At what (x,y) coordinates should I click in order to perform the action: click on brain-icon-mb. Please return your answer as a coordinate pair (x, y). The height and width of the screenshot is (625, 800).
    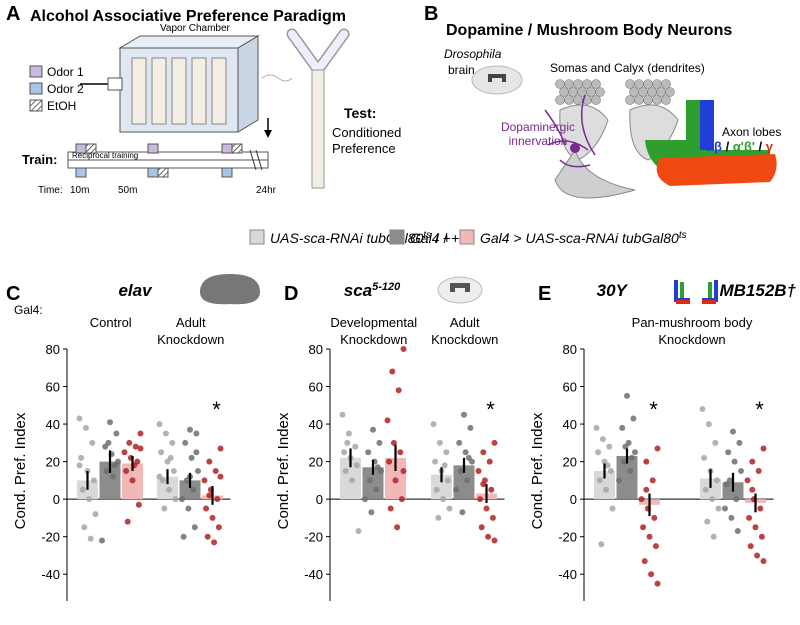
    Looking at the image, I should click on (497, 78).